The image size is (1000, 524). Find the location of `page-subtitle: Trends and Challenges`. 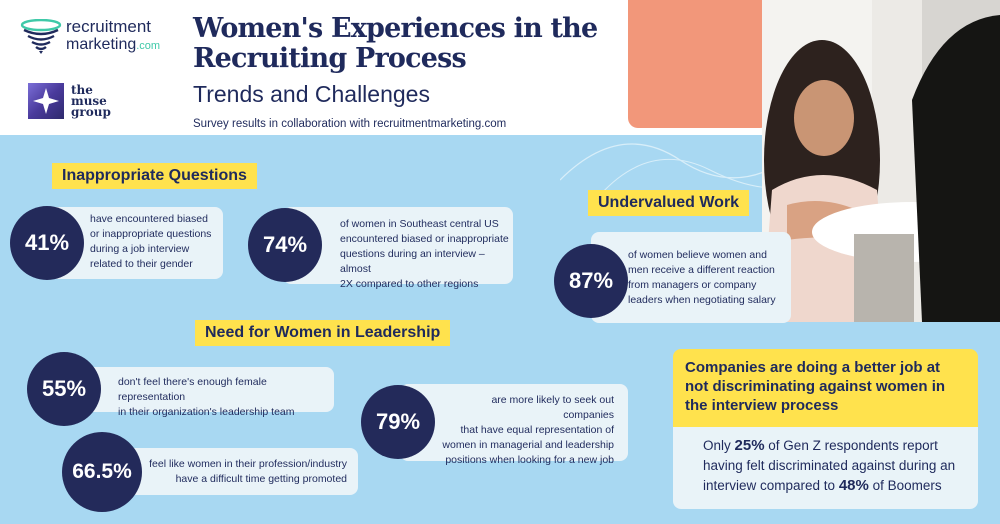

page-subtitle: Trends and Challenges is located at coordinates (311, 94).